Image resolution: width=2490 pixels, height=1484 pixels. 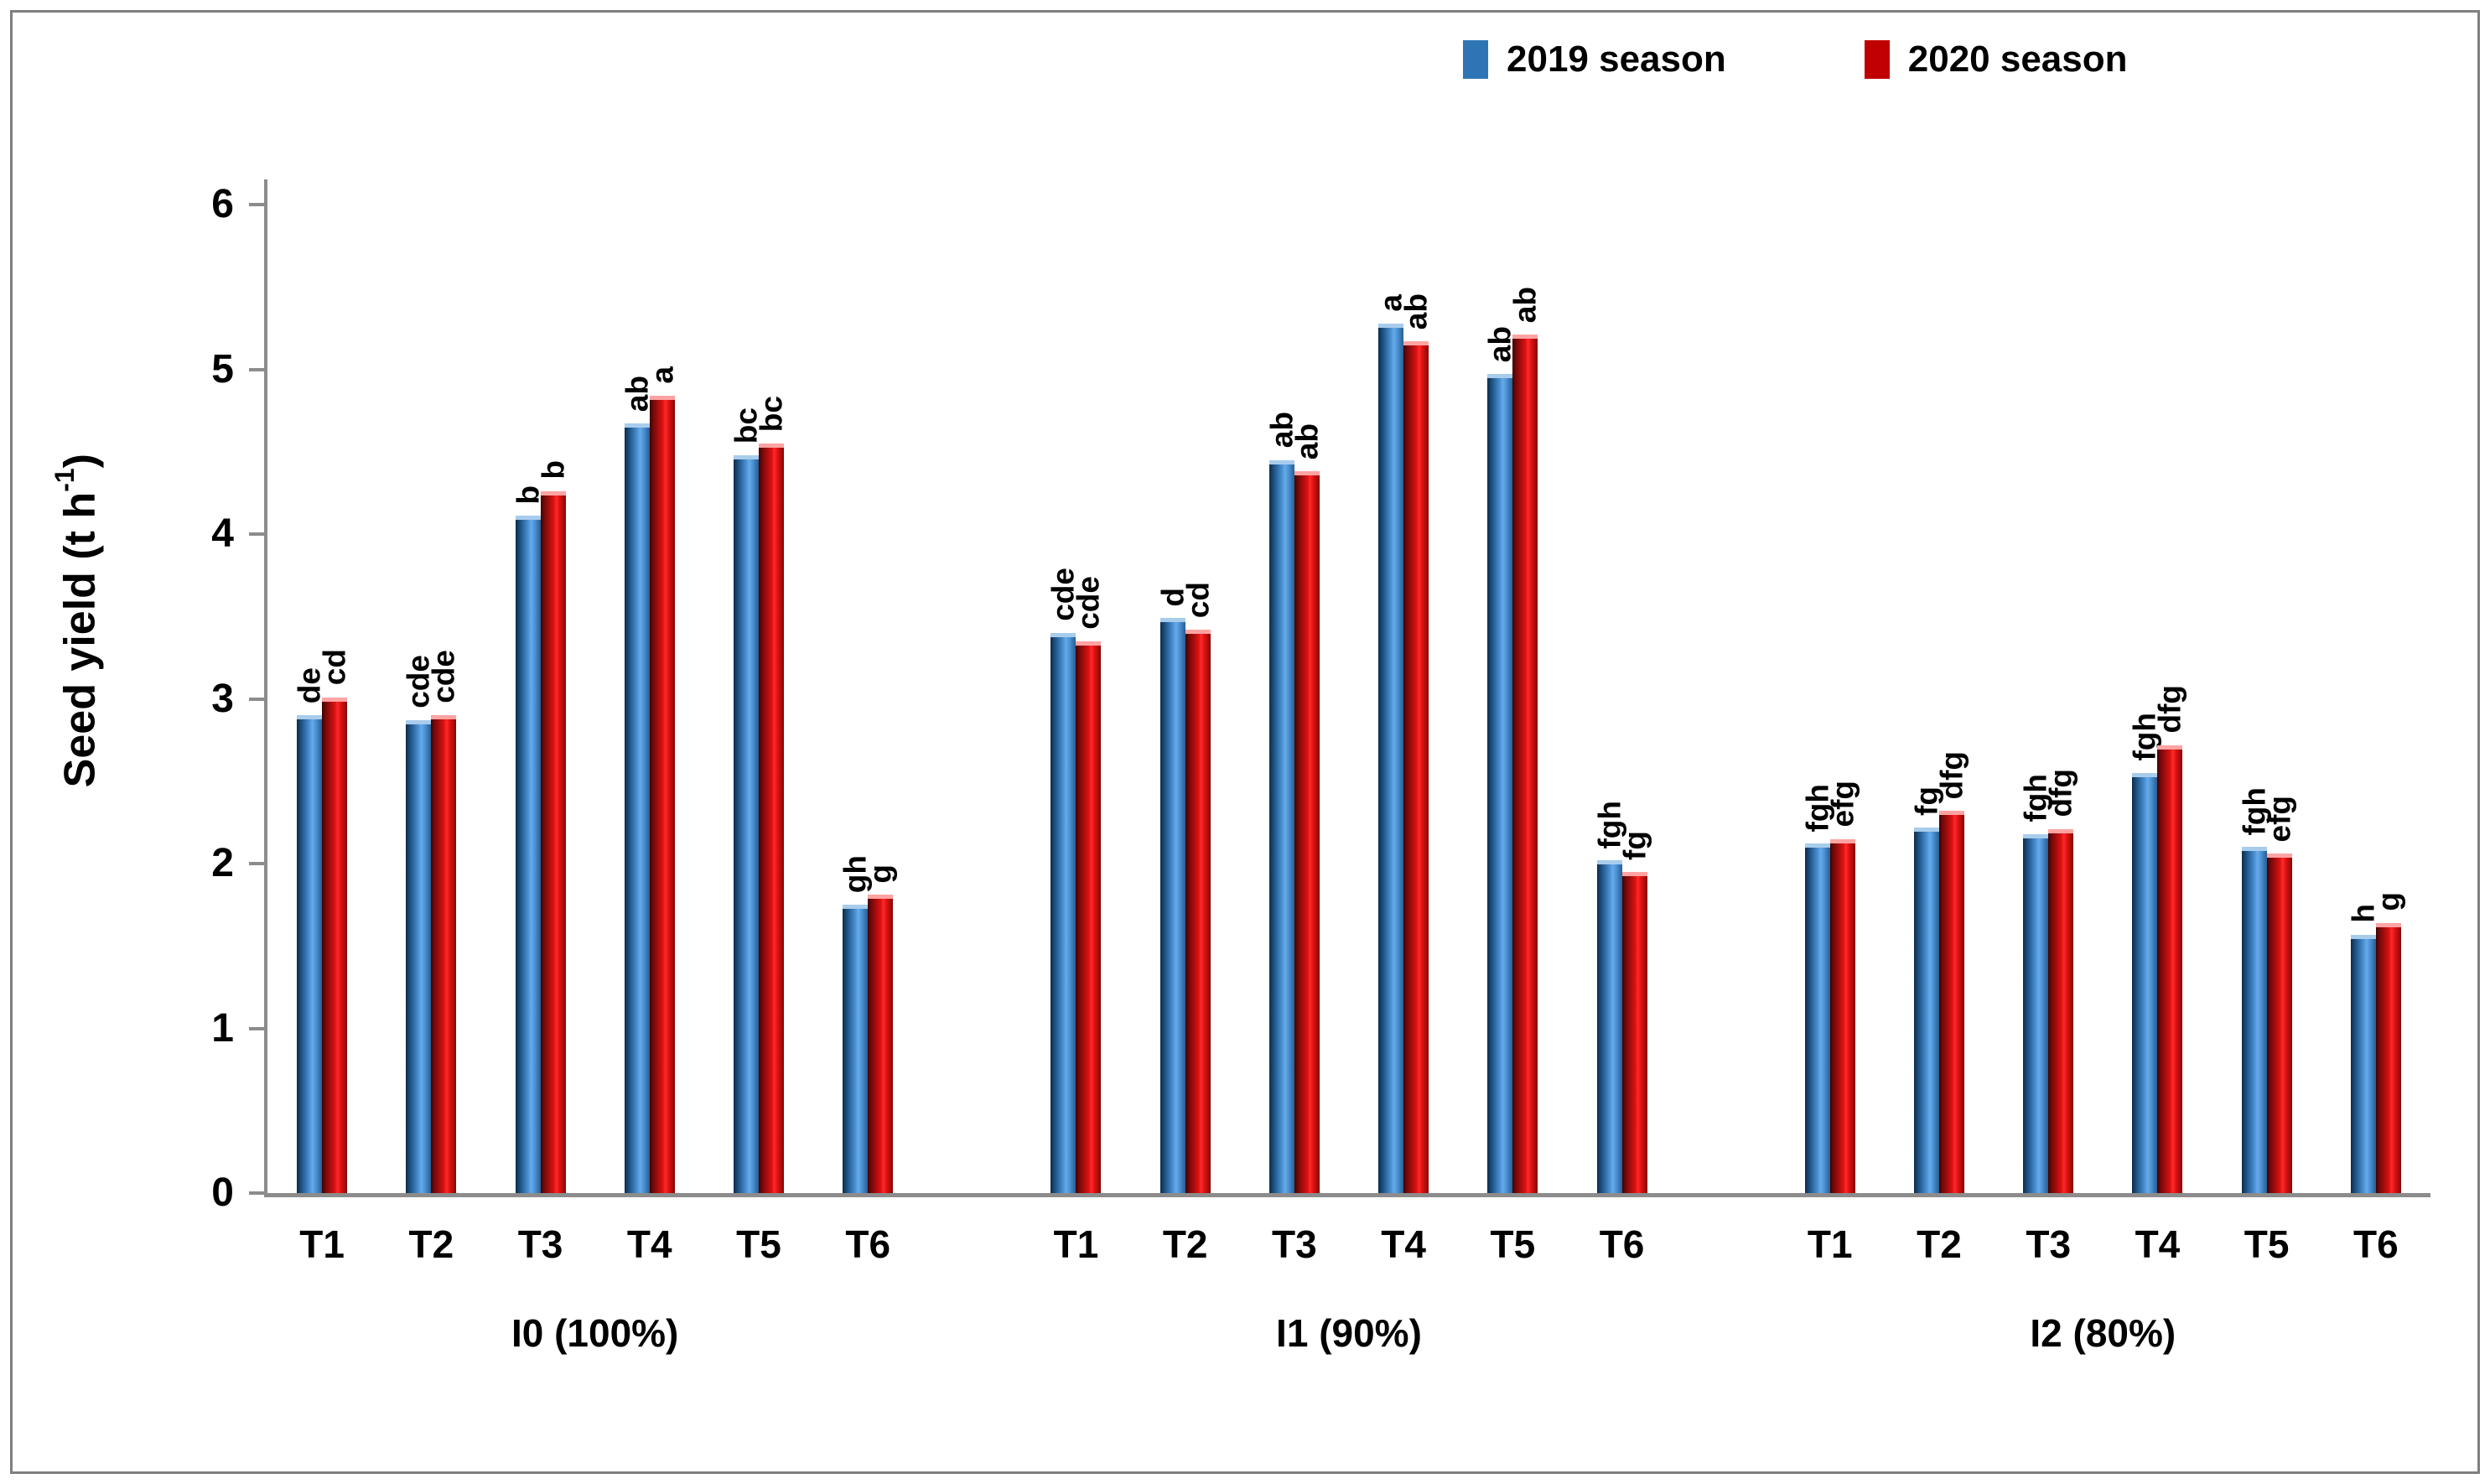 What do you see at coordinates (881, 1044) in the screenshot?
I see `bar-2020-I0-T6` at bounding box center [881, 1044].